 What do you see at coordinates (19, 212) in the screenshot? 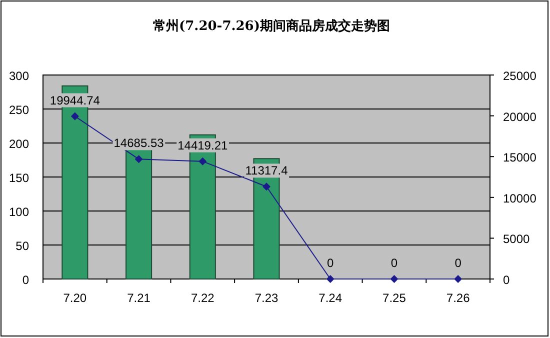
I see `y-tick-label: 100` at bounding box center [19, 212].